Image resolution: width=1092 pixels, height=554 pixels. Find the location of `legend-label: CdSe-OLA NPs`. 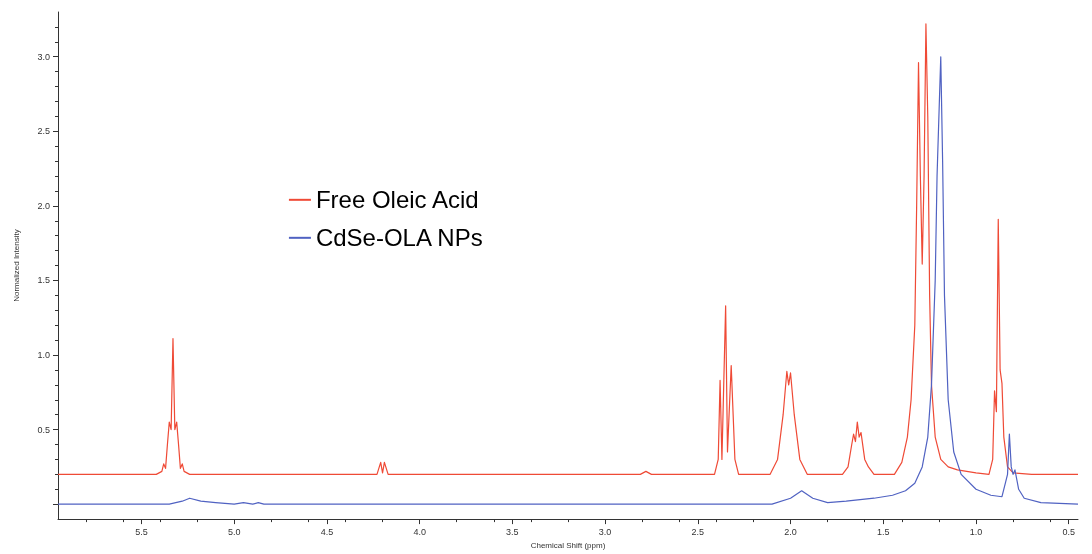

legend-label: CdSe-OLA NPs is located at coordinates (399, 238).